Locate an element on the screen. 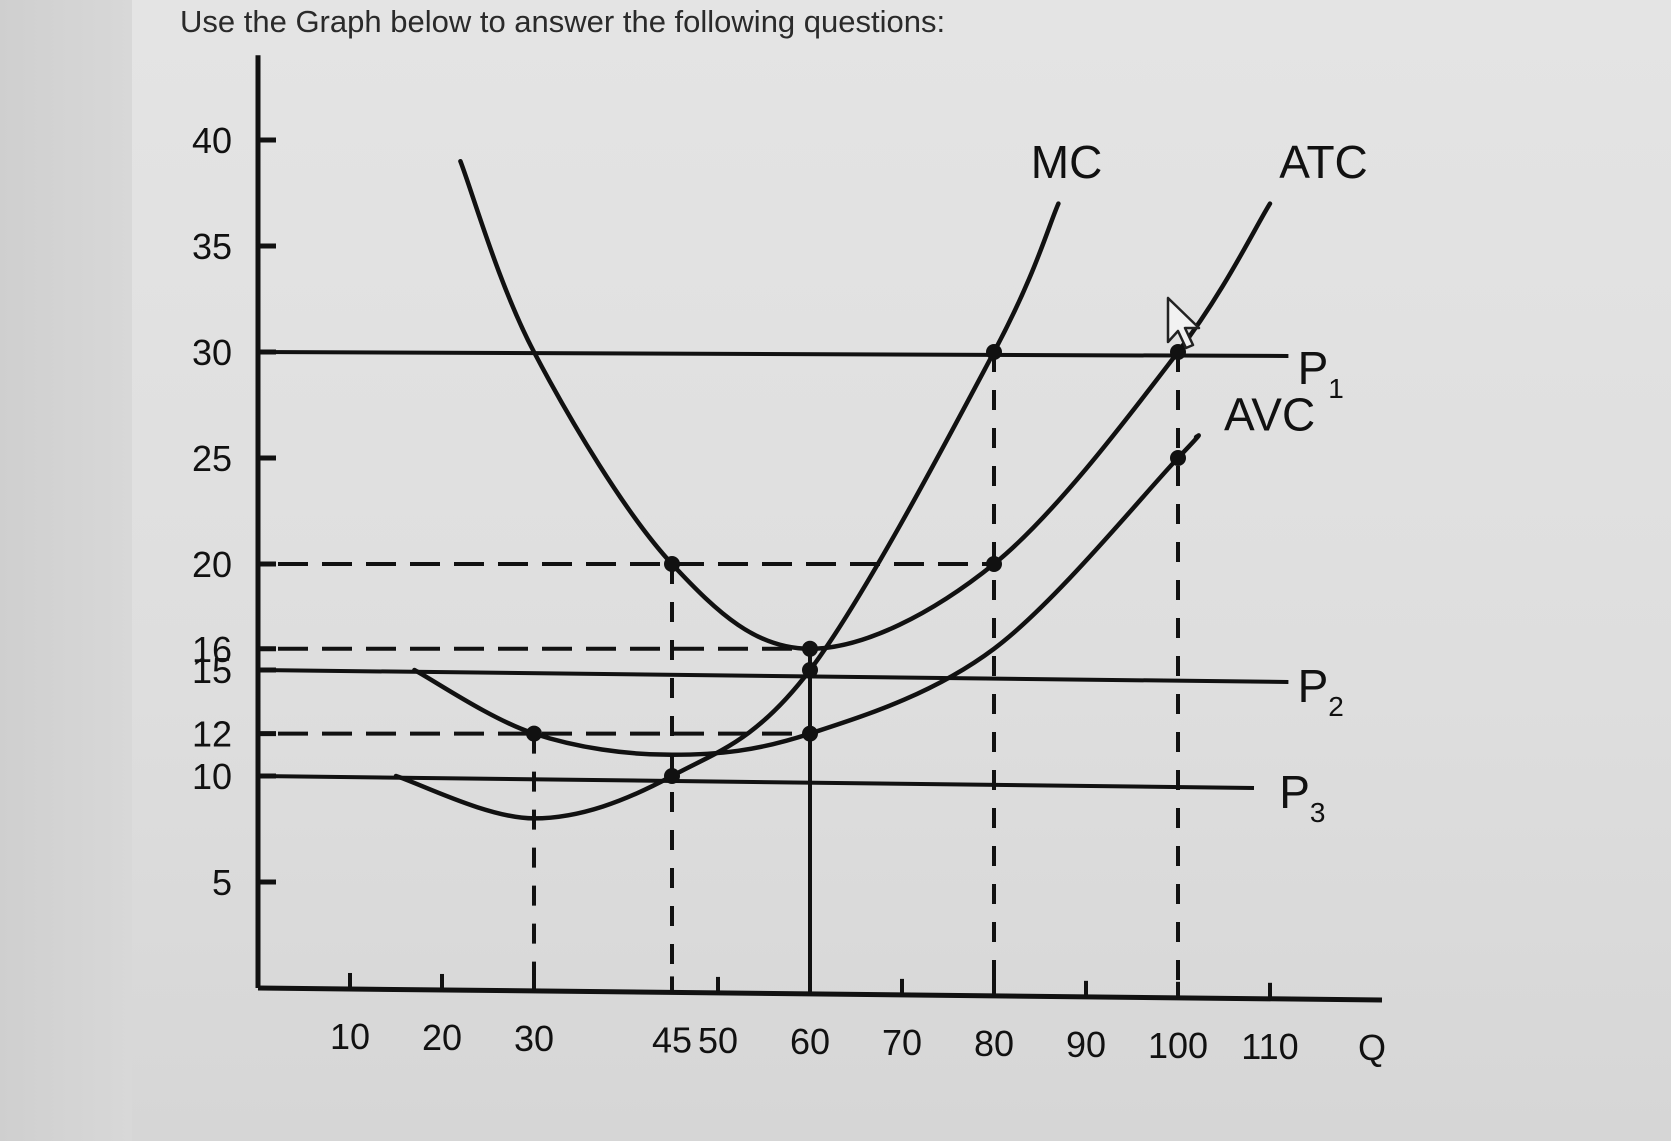  avc-curve is located at coordinates (806, 595).